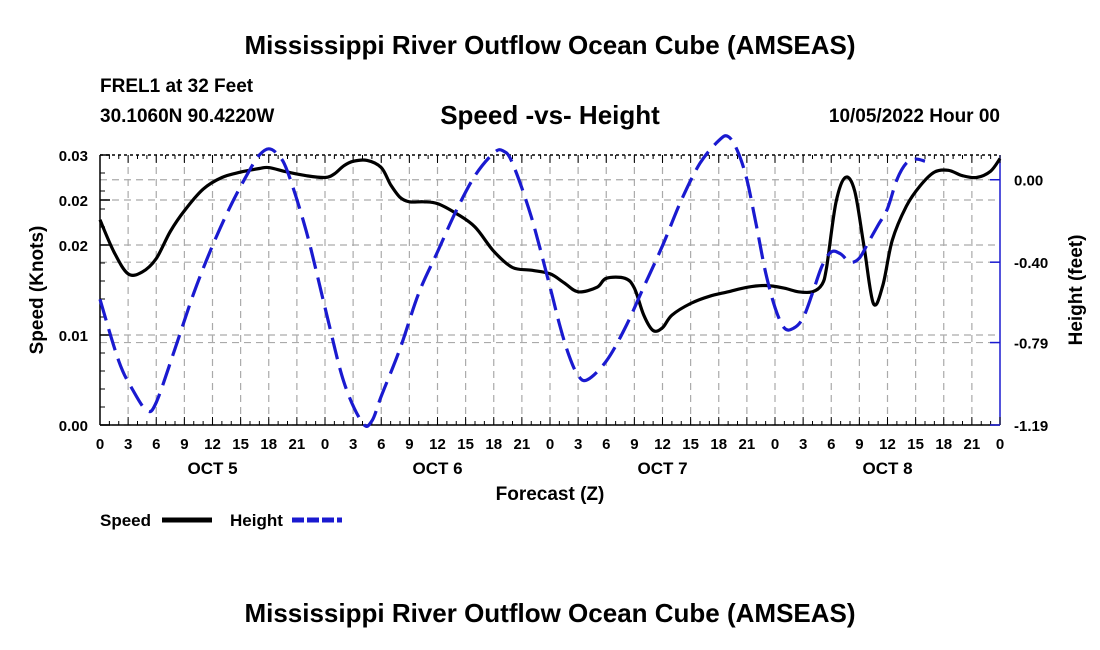 The width and height of the screenshot is (1100, 650). Describe the element at coordinates (1031, 426) in the screenshot. I see `y2-tick-label: -1.19` at that location.